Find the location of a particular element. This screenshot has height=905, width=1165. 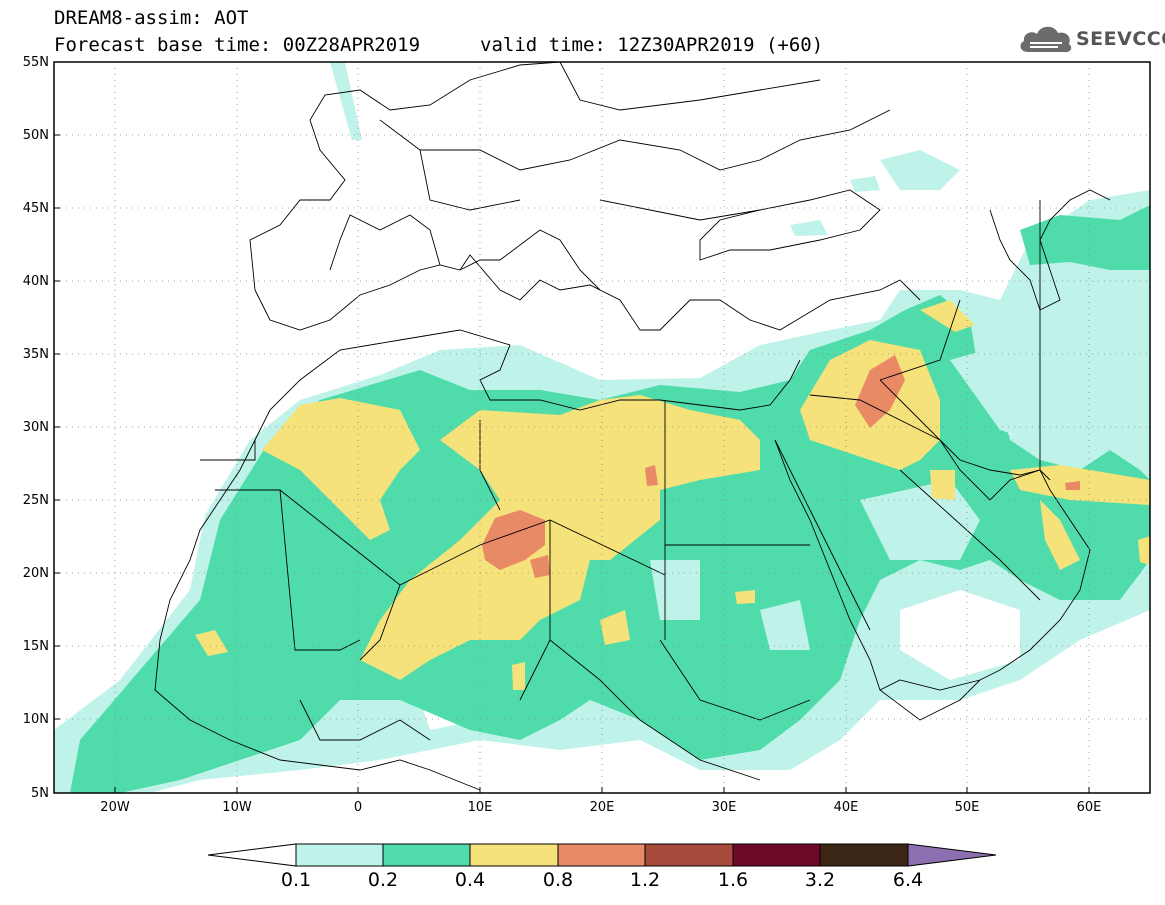

lat-label: 50N is located at coordinates (32, 135).